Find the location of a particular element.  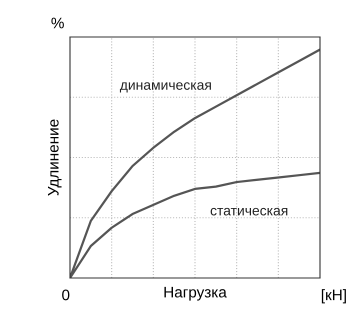

text: 0 is located at coordinates (66, 295).